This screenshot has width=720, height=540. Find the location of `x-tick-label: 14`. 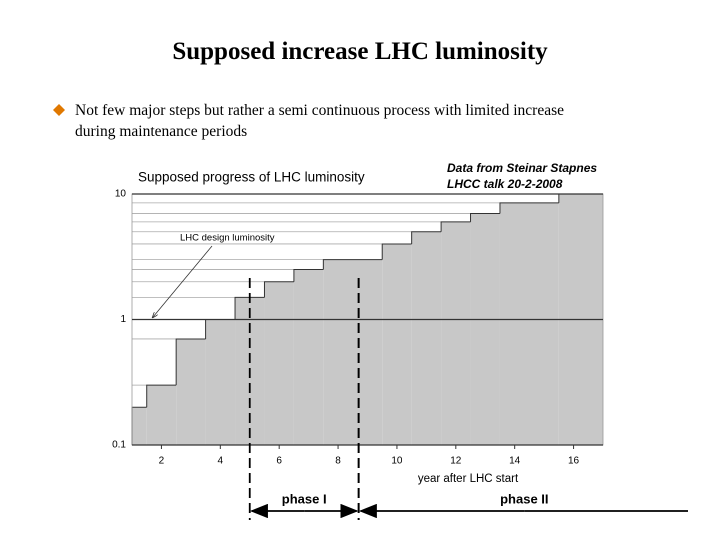

x-tick-label: 14 is located at coordinates (515, 461).